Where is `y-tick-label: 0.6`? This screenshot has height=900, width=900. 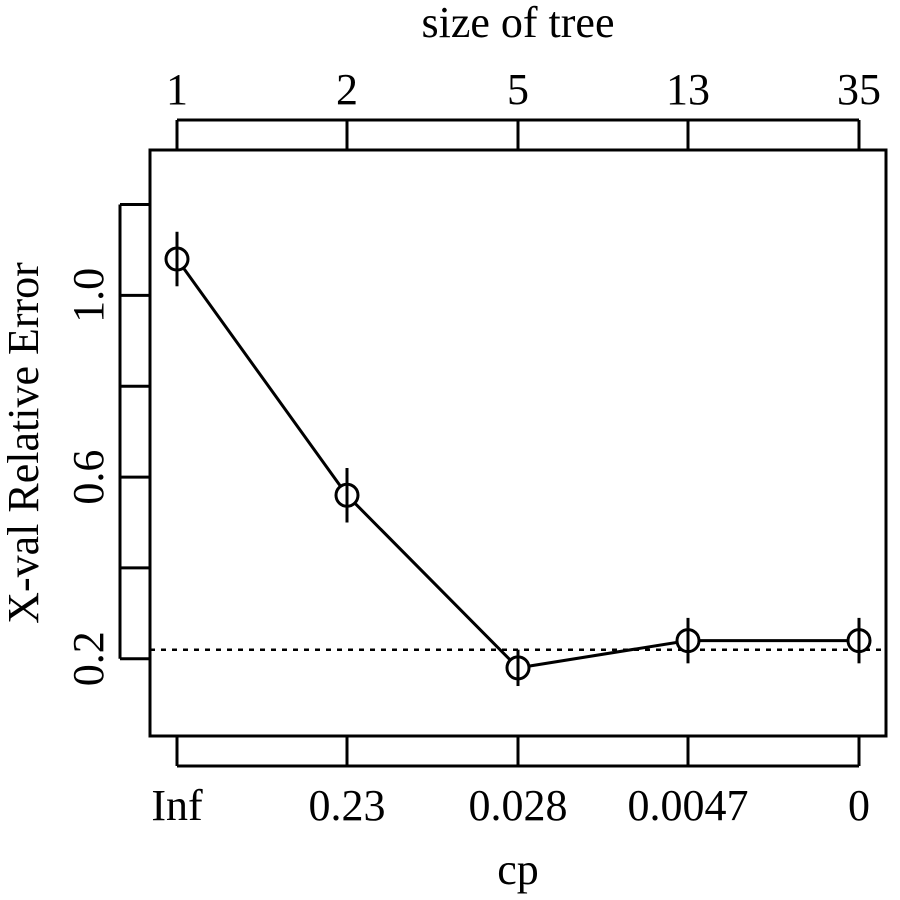
y-tick-label: 0.6 is located at coordinates (88, 477).